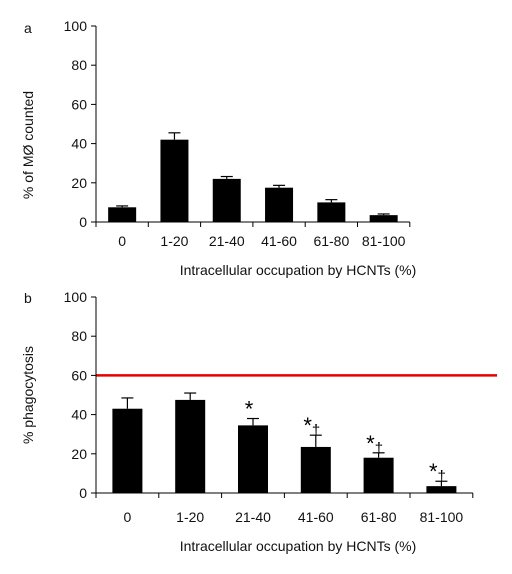  Describe the element at coordinates (28, 395) in the screenshot. I see `panel-b-y-axis-title: % phagocytosis` at that location.